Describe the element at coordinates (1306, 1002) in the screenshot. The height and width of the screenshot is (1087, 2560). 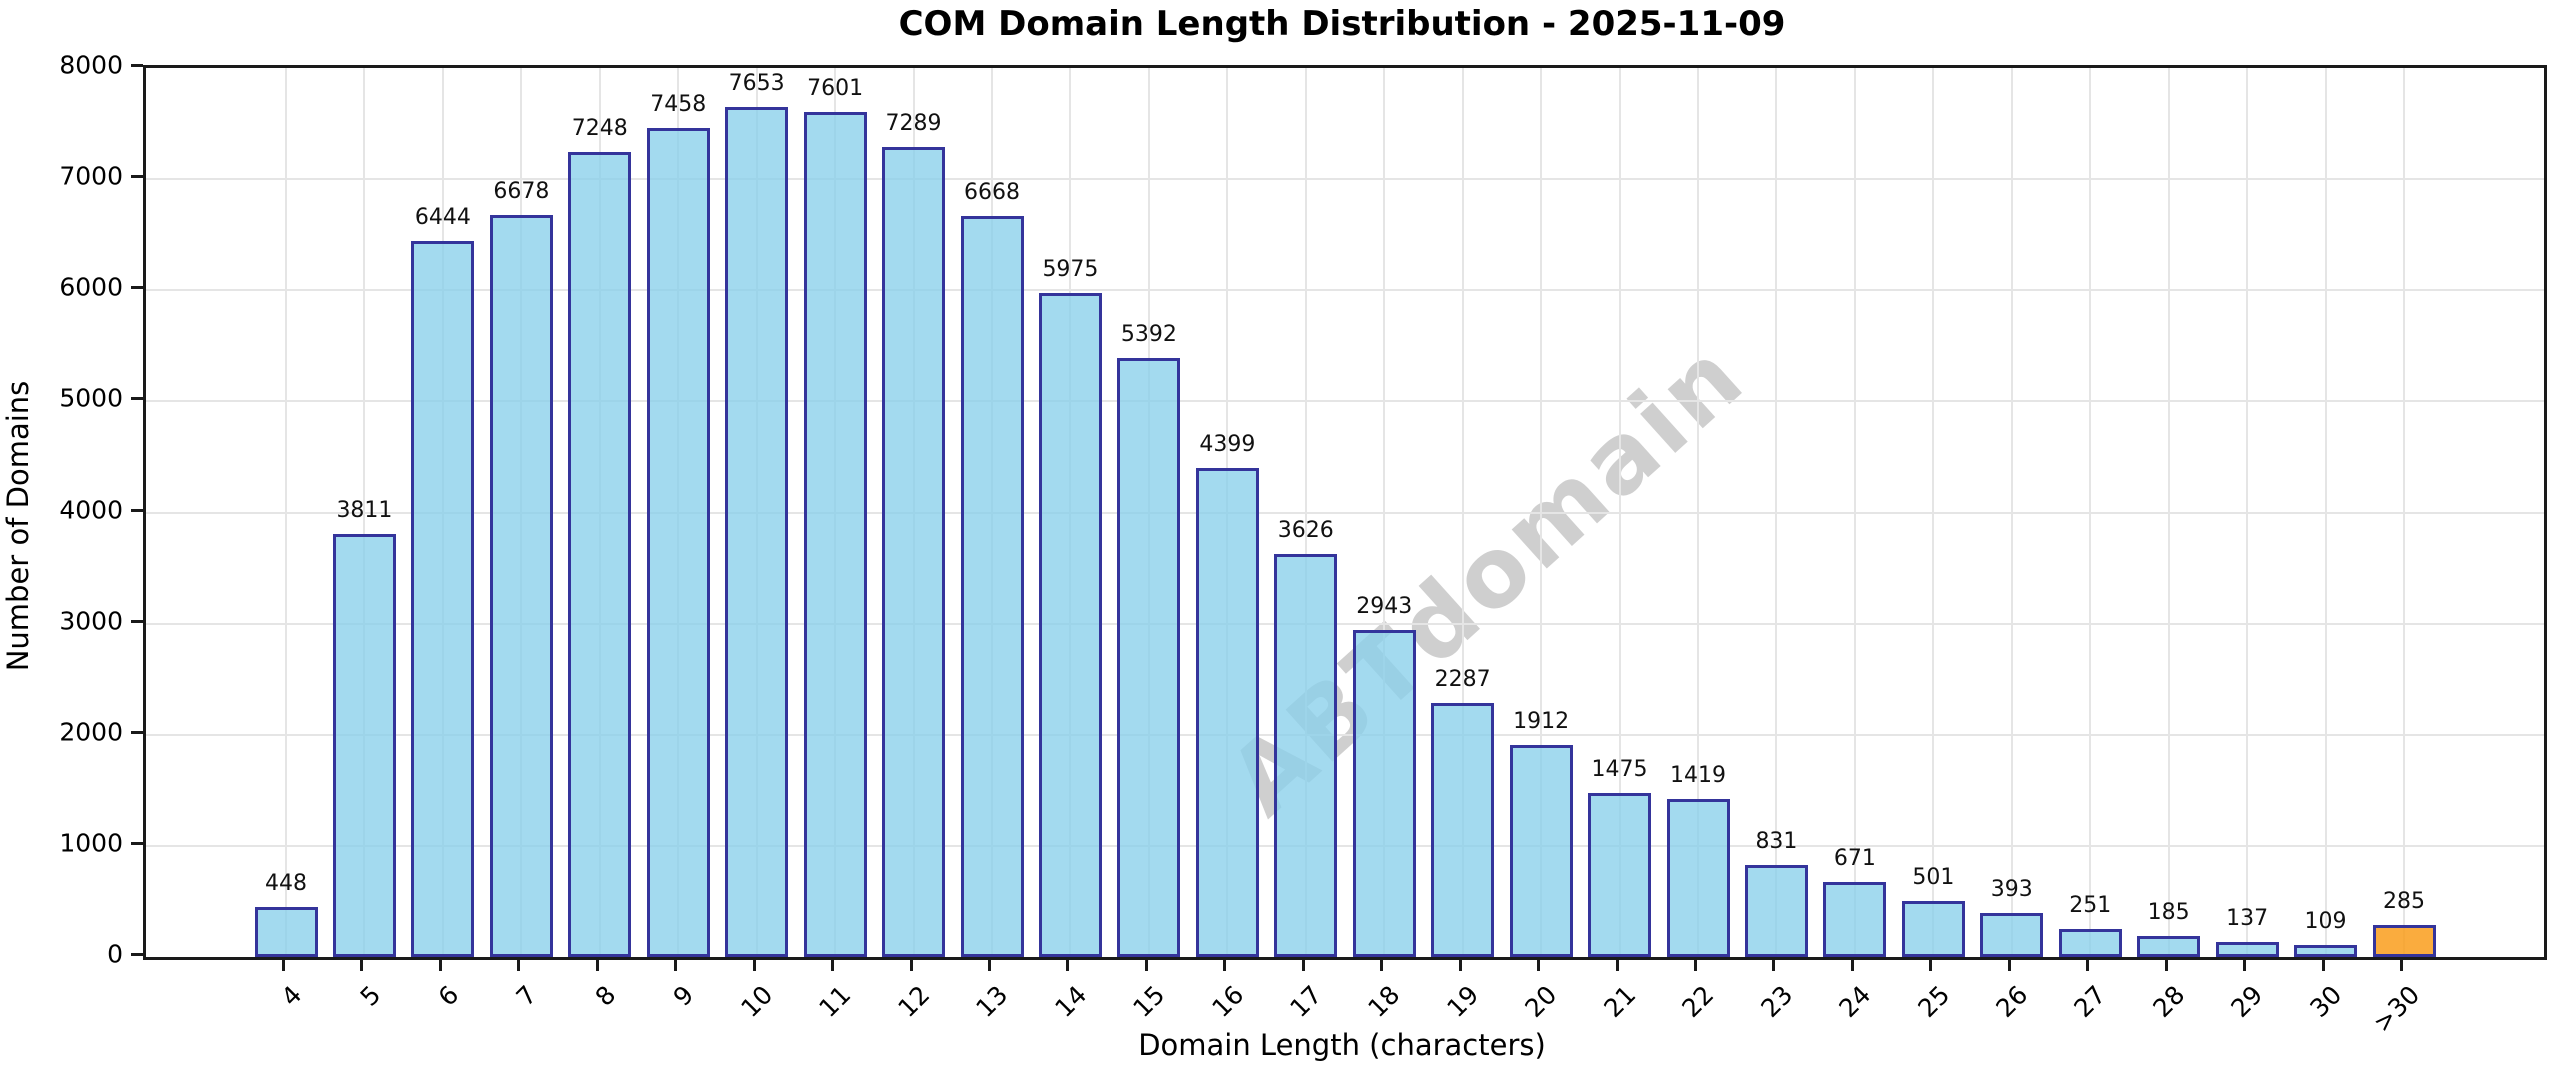
I see `x-tick-label: 17` at that location.